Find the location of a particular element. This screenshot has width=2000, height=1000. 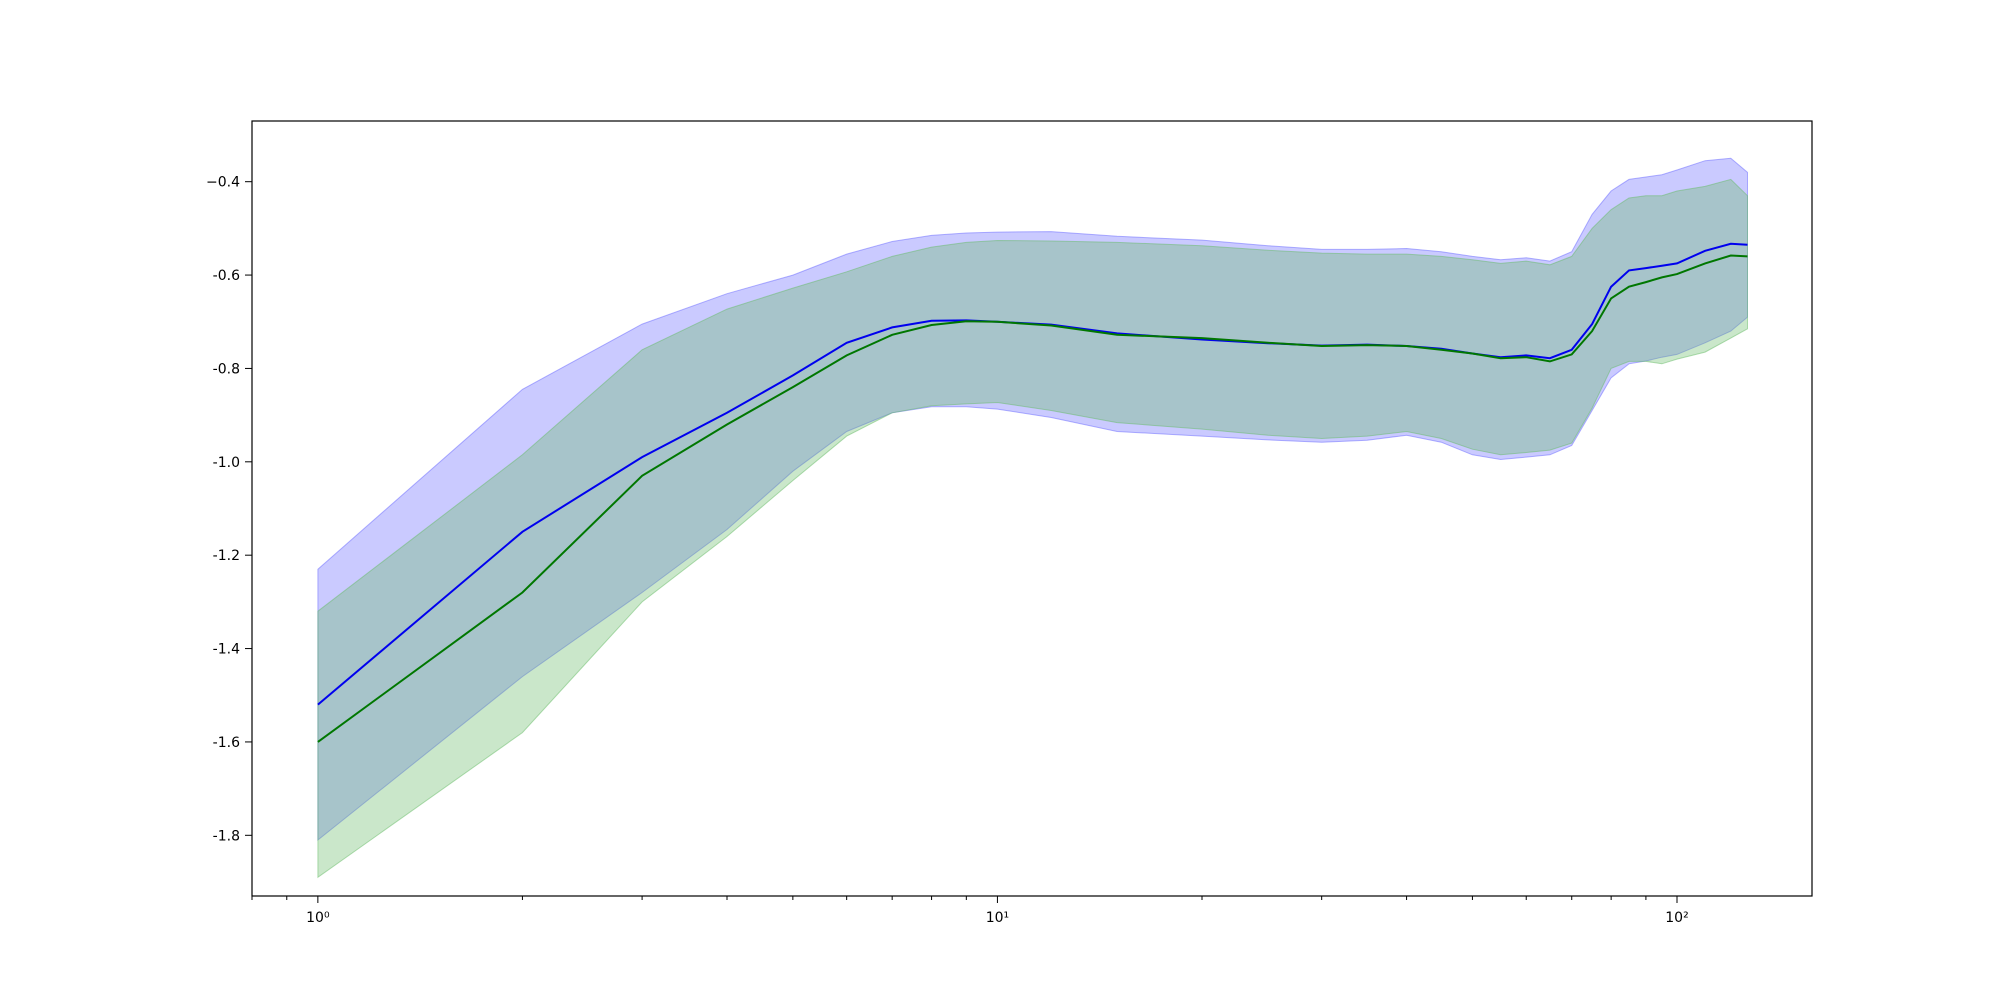

y-tick-label: -1.4 is located at coordinates (226, 650).